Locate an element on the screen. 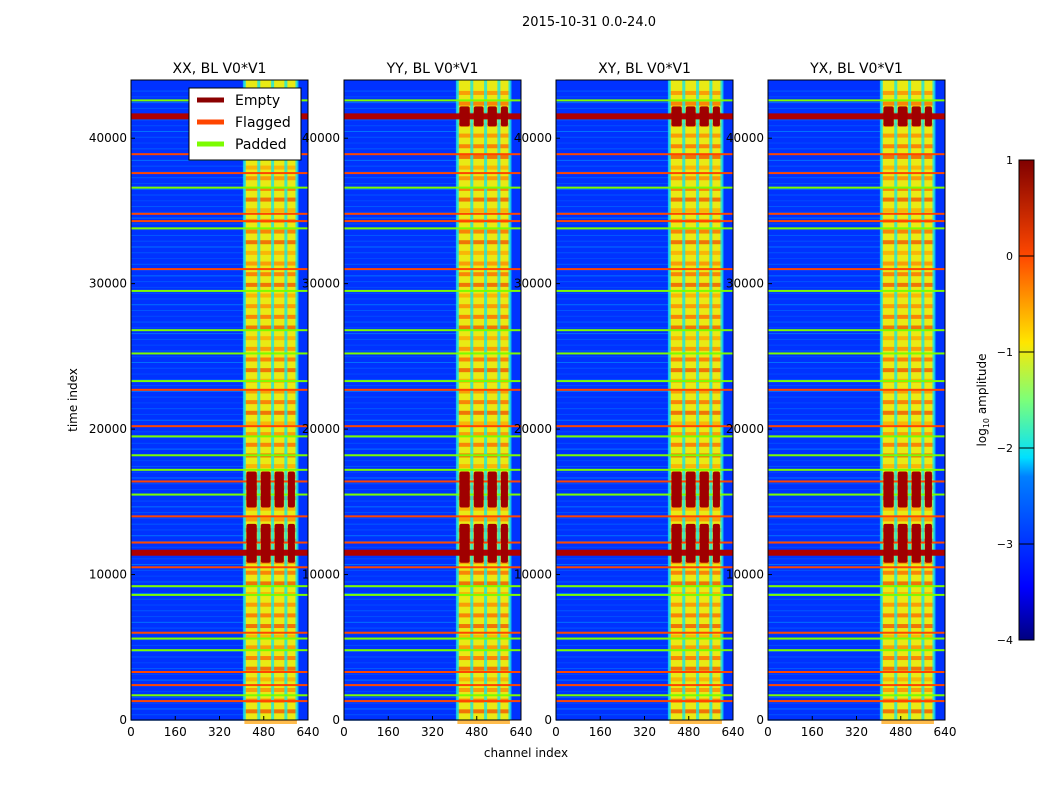 The image size is (1050, 800). x-tick-label: 480 is located at coordinates (688, 732).